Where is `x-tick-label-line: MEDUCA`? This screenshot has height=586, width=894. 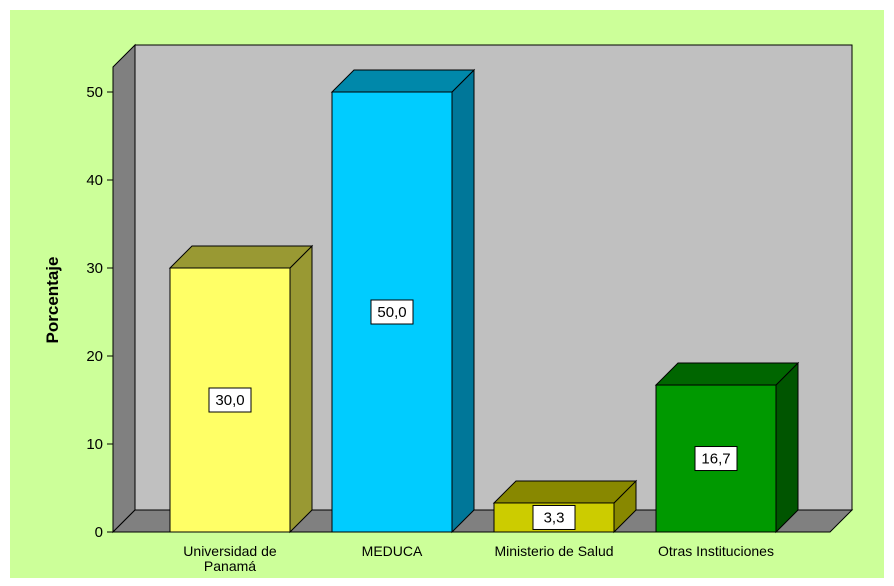 x-tick-label-line: MEDUCA is located at coordinates (392, 551).